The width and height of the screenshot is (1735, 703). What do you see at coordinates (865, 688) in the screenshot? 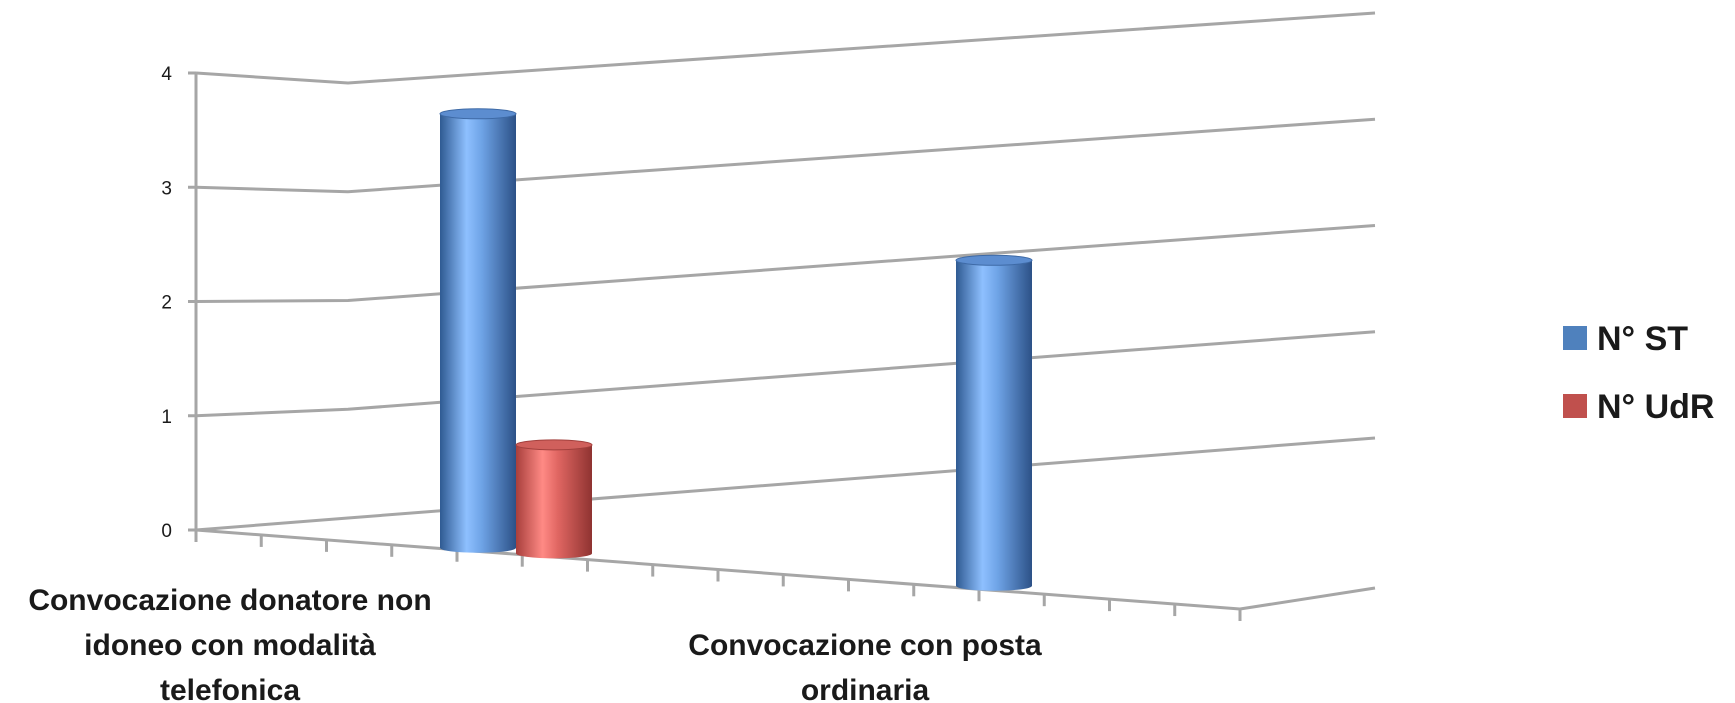
I see `x-category-label-line: ordinaria` at bounding box center [865, 688].